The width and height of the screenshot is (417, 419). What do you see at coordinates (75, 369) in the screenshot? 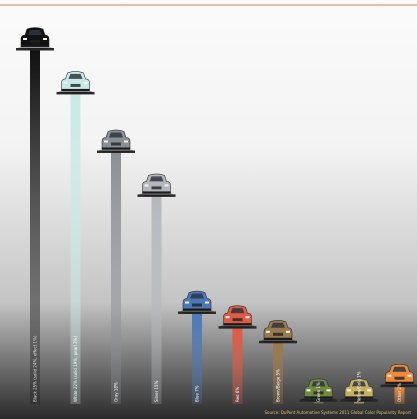
I see `bar-label-1: White 22% (solid 19%, pearl 3%)` at bounding box center [75, 369].